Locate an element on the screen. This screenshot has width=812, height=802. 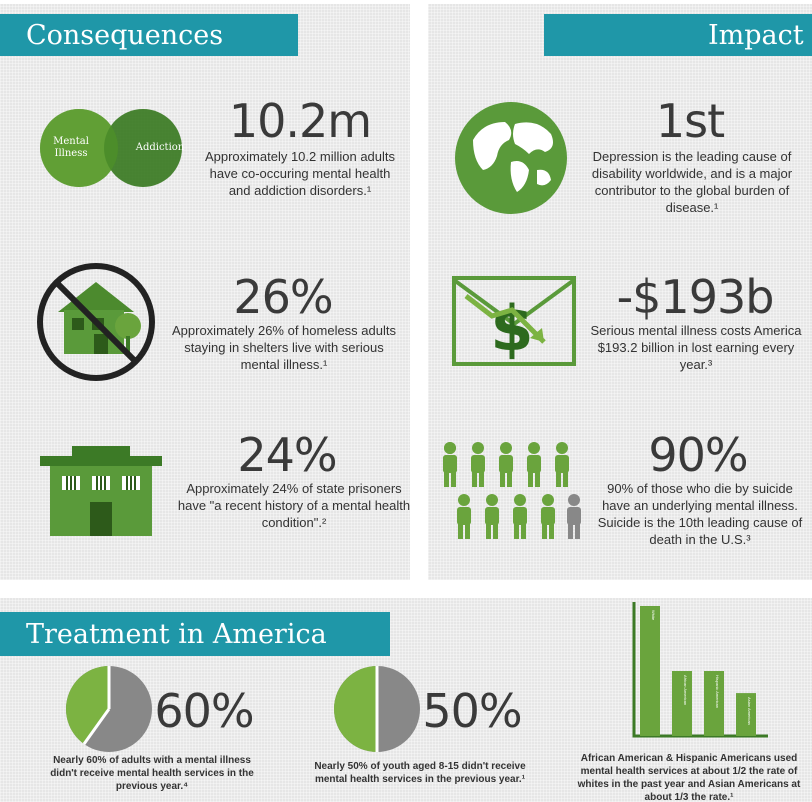
bar-label-3: Asian American is located at coordinates (749, 711).